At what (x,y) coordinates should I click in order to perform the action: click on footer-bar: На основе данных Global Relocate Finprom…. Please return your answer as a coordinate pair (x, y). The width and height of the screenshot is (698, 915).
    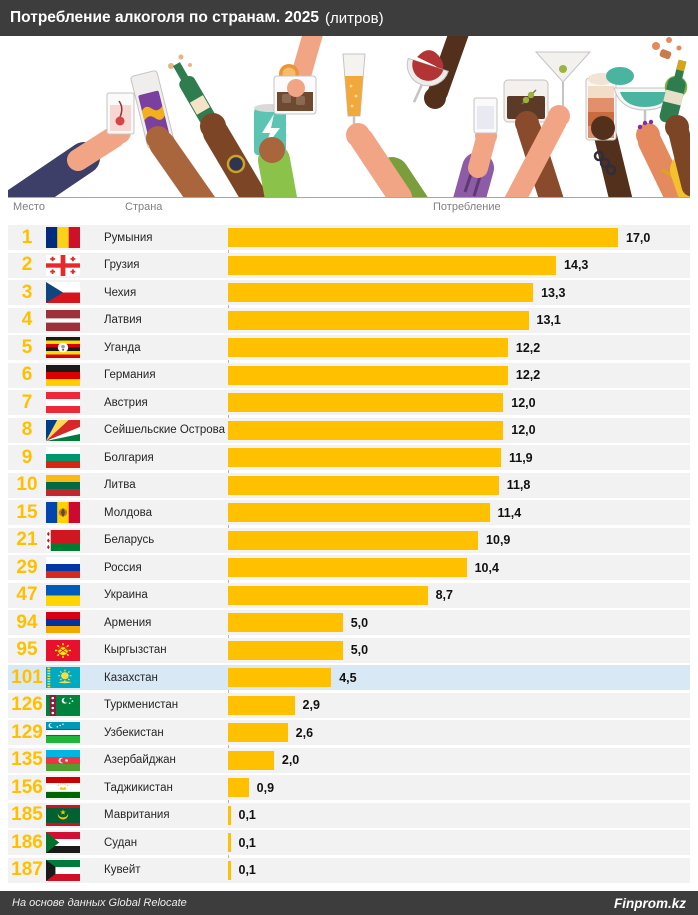
    Looking at the image, I should click on (349, 903).